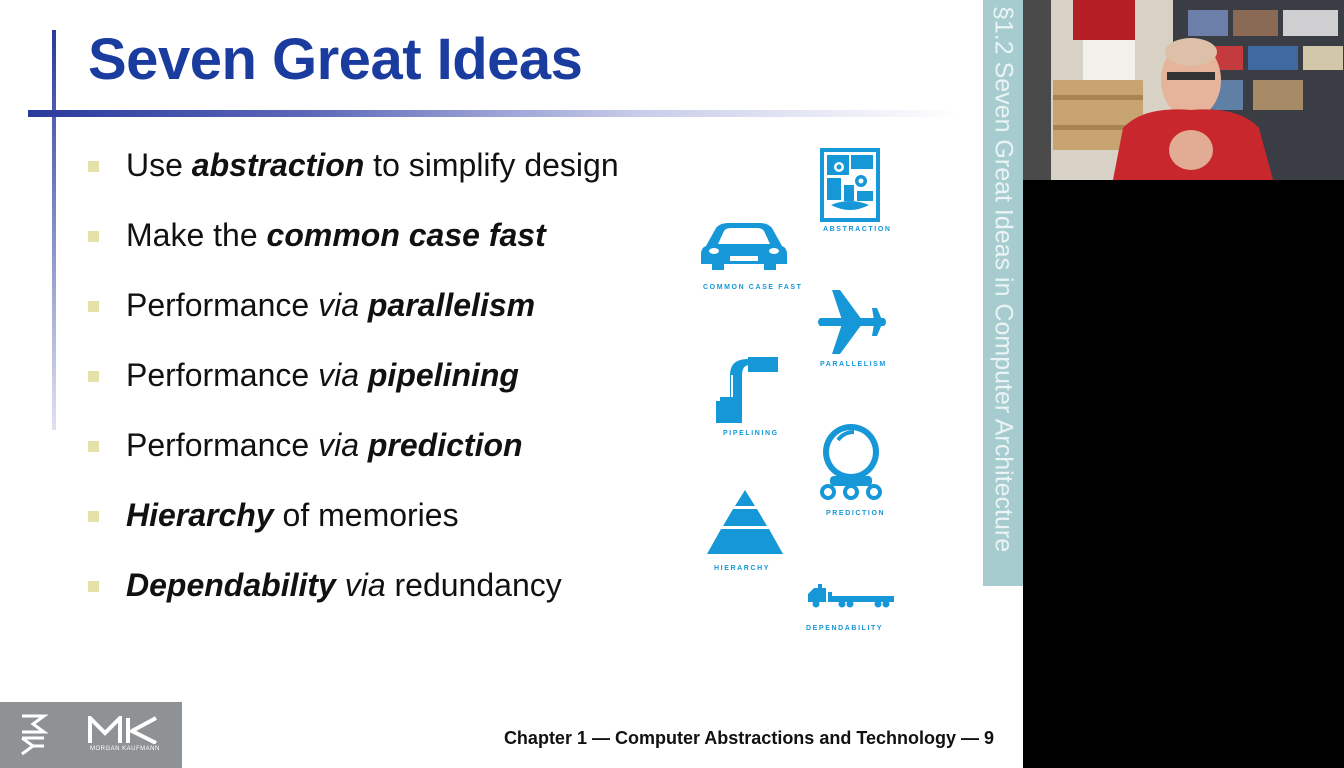 This screenshot has width=1344, height=768. Describe the element at coordinates (54, 230) in the screenshot. I see `title-accent-vertical-bar` at that location.